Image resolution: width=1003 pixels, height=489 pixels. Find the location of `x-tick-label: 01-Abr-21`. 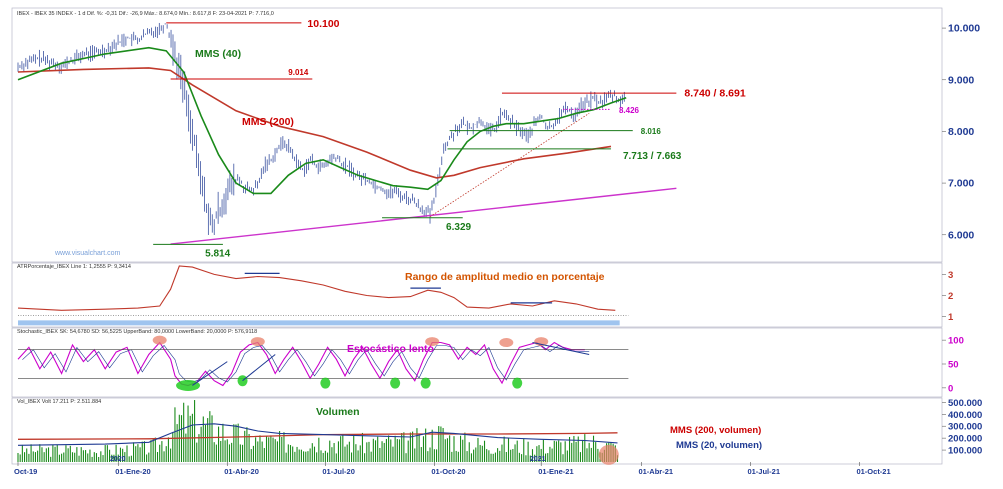

x-tick-label: 01-Abr-21 is located at coordinates (655, 471).